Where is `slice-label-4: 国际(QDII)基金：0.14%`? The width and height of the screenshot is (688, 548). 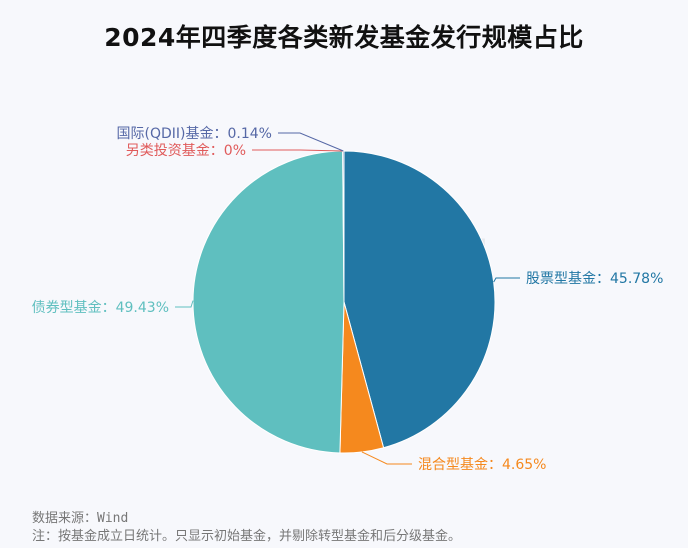 slice-label-4: 国际(QDII)基金：0.14% is located at coordinates (194, 133).